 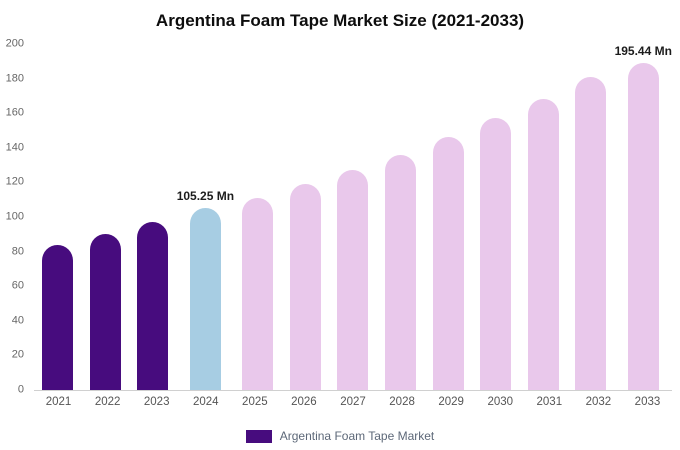 I want to click on y-tick-label: 160, so click(x=14, y=112).